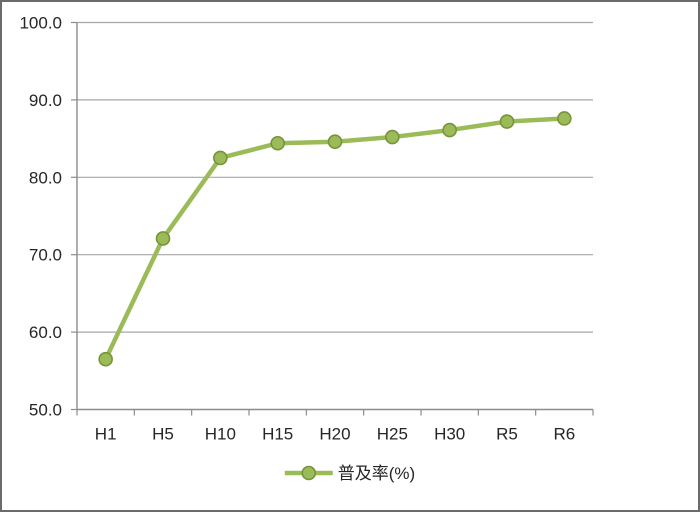  I want to click on y-tick-label: 80.0, so click(45, 177).